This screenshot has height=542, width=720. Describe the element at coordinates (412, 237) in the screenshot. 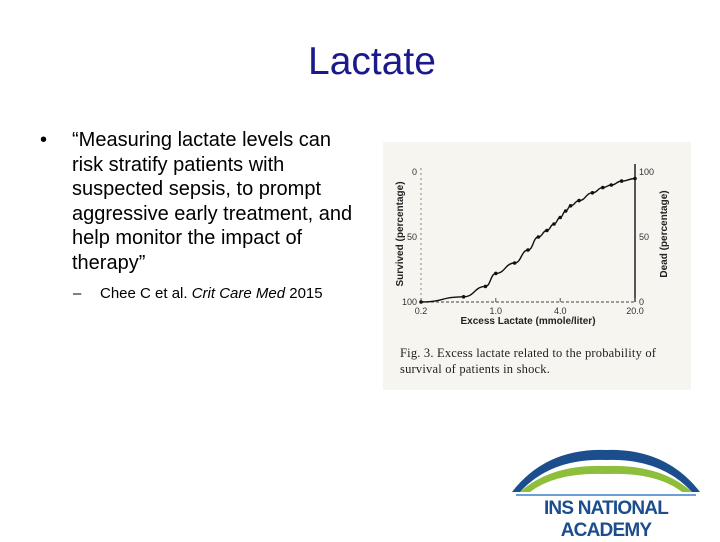

I see `y-left-tick-label: 50` at that location.